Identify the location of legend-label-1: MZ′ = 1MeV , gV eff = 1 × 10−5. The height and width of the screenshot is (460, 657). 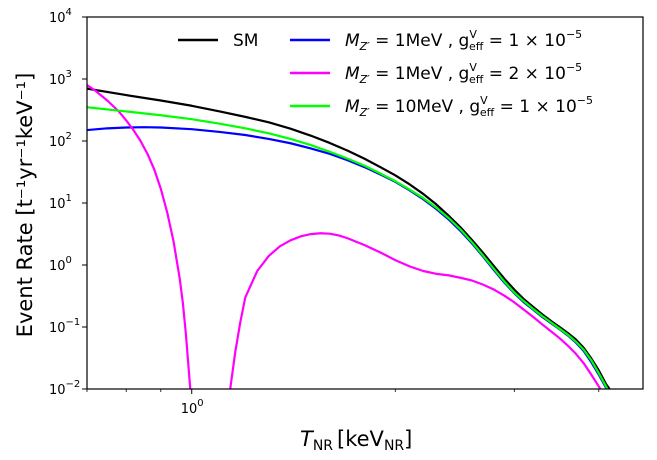
(463, 40).